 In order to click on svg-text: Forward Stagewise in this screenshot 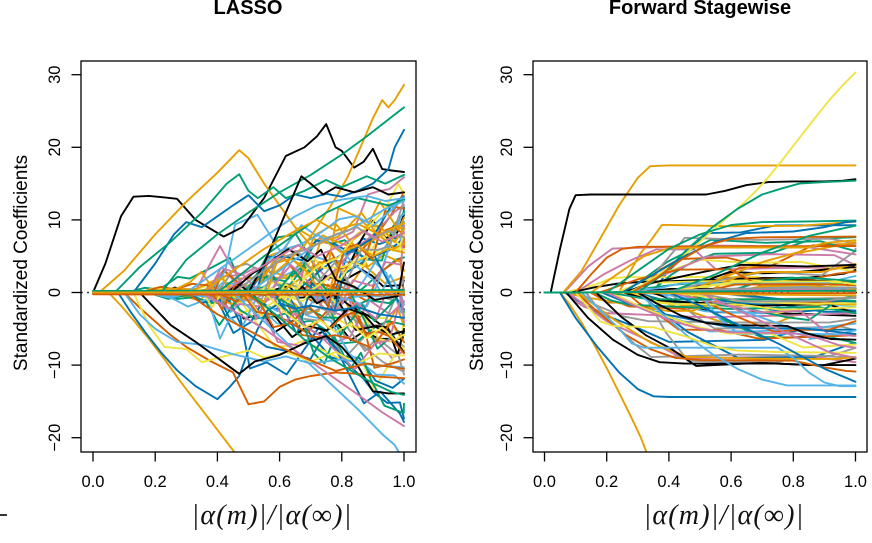, I will do `click(700, 9)`.